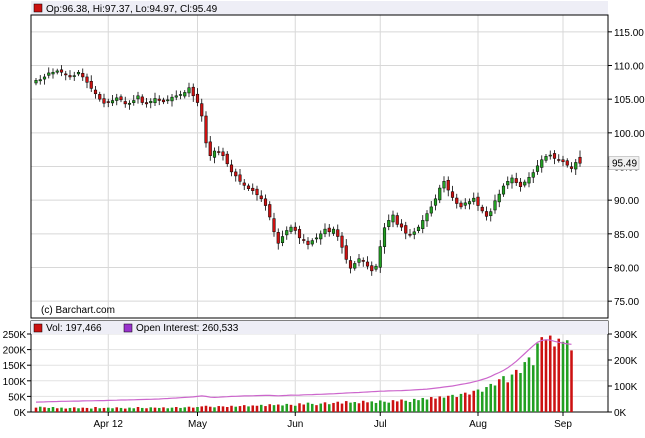  Describe the element at coordinates (295, 424) in the screenshot. I see `x-tick-label: Jun` at that location.